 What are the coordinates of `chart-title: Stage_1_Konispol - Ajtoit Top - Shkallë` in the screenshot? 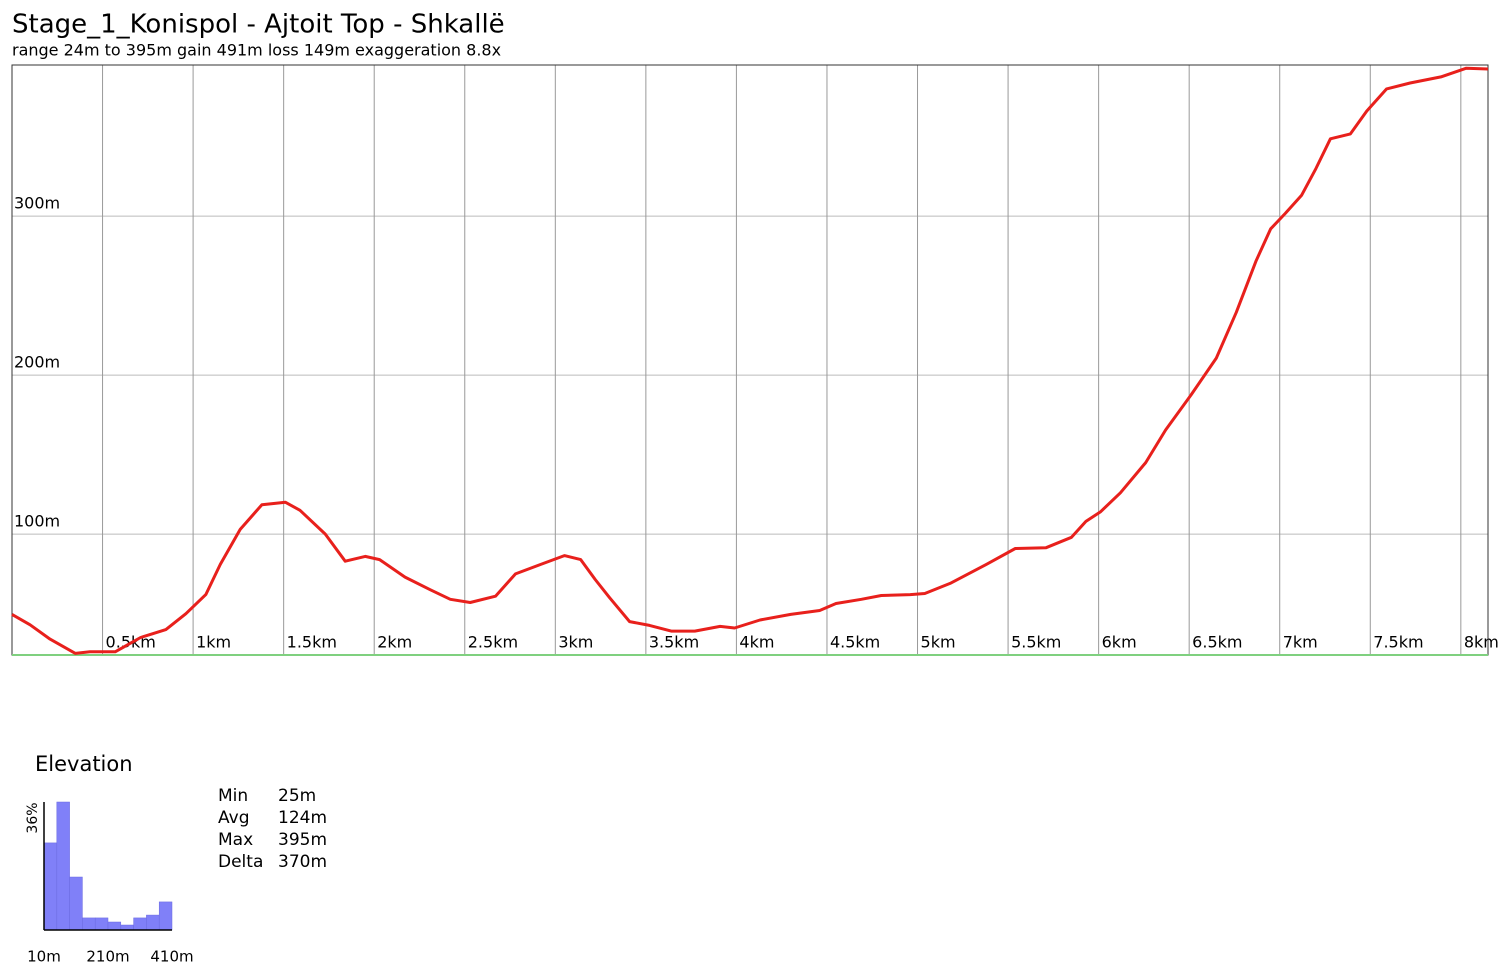 It's located at (258, 25).